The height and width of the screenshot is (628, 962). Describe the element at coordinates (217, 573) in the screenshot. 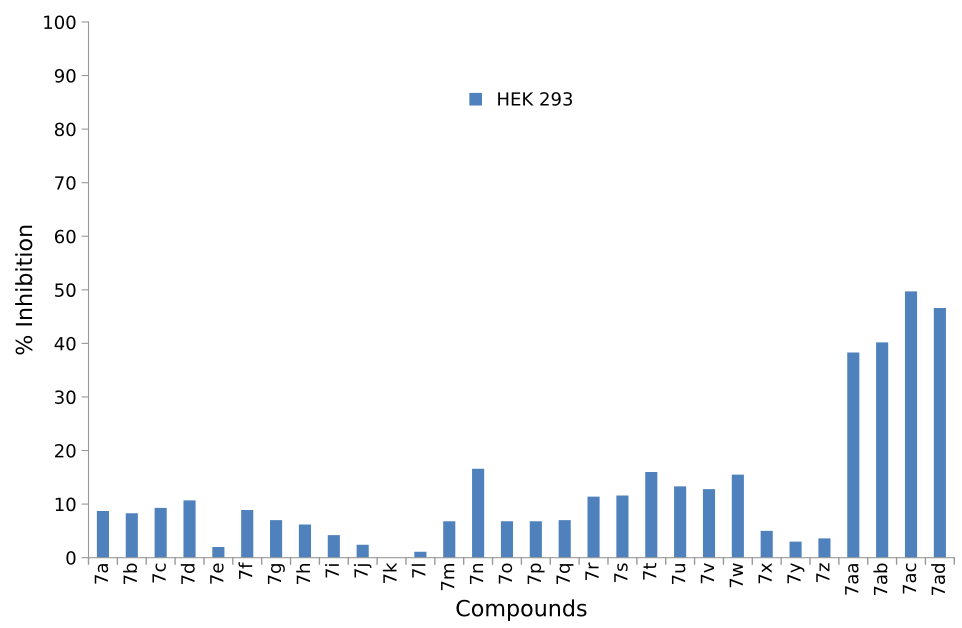

I see `x-tick-label: 7e` at that location.